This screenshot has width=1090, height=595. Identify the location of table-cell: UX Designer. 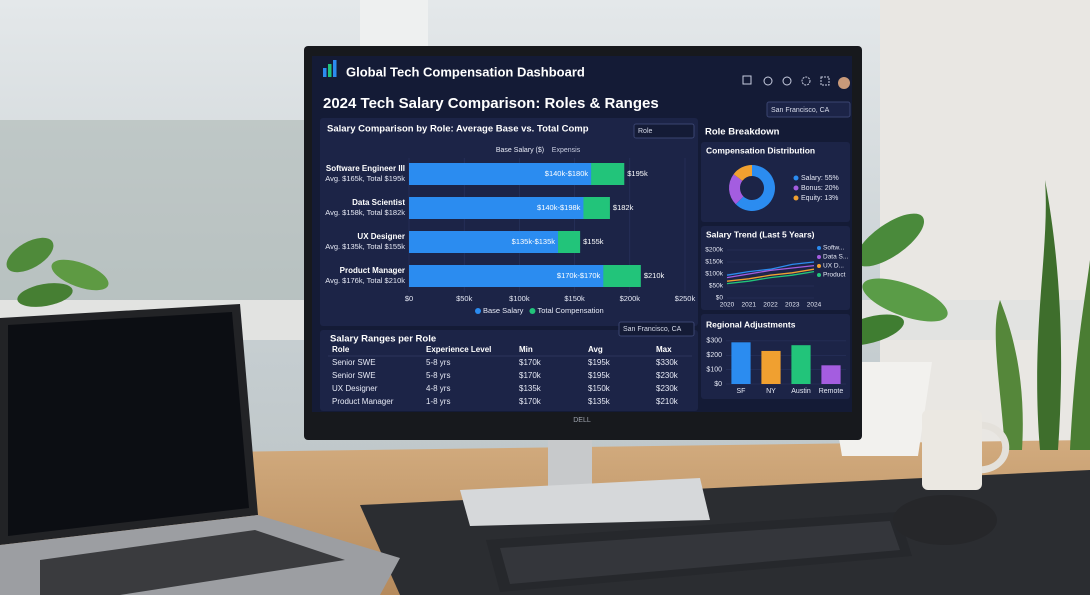
(355, 388).